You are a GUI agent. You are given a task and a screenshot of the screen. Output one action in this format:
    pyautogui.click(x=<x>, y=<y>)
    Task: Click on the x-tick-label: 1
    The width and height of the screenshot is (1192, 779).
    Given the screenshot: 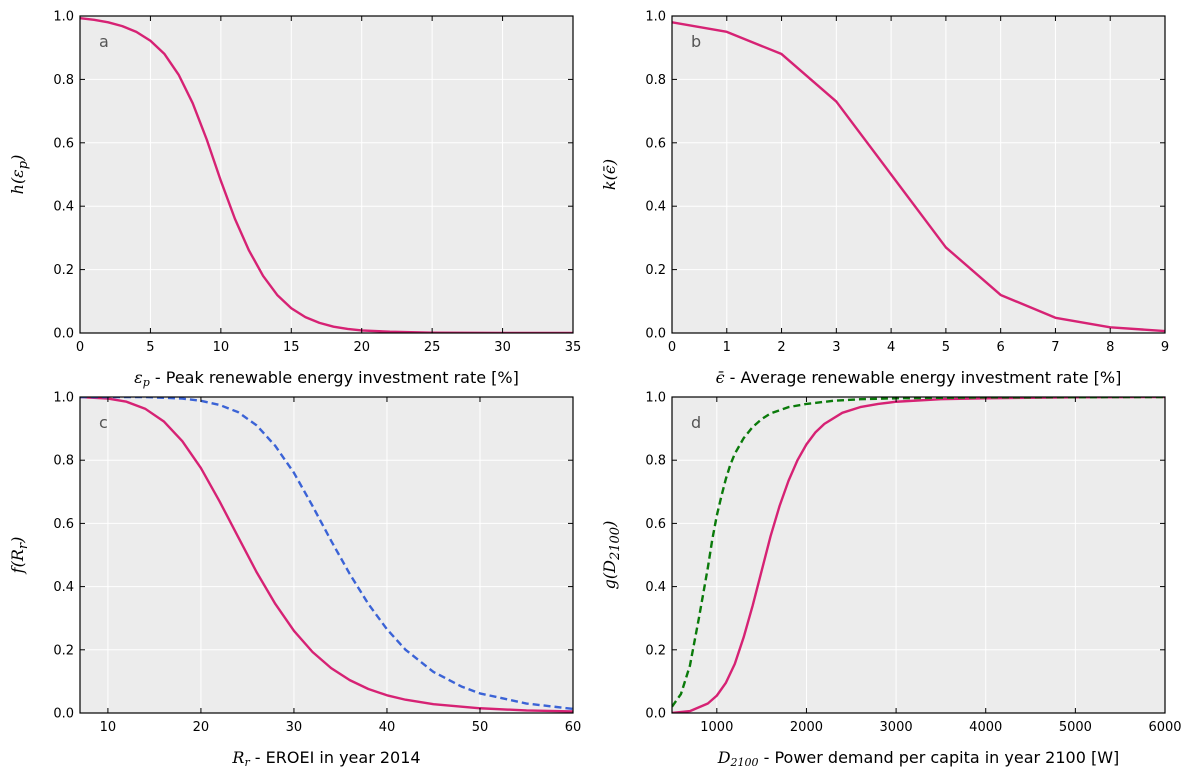 What is the action you would take?
    pyautogui.click(x=727, y=347)
    